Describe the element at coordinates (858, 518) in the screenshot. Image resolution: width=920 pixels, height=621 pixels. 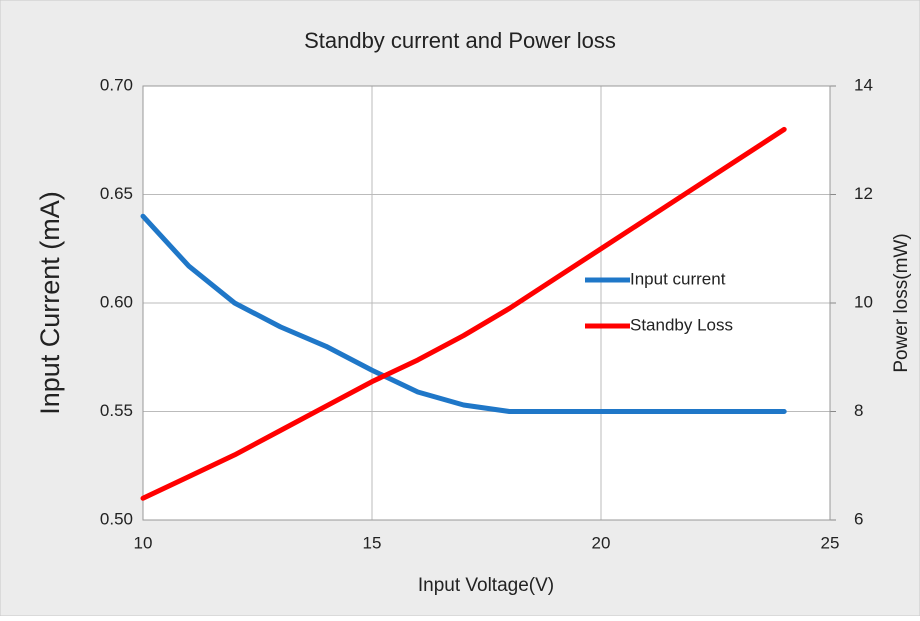
I see `y2-tick-label: 6` at that location.